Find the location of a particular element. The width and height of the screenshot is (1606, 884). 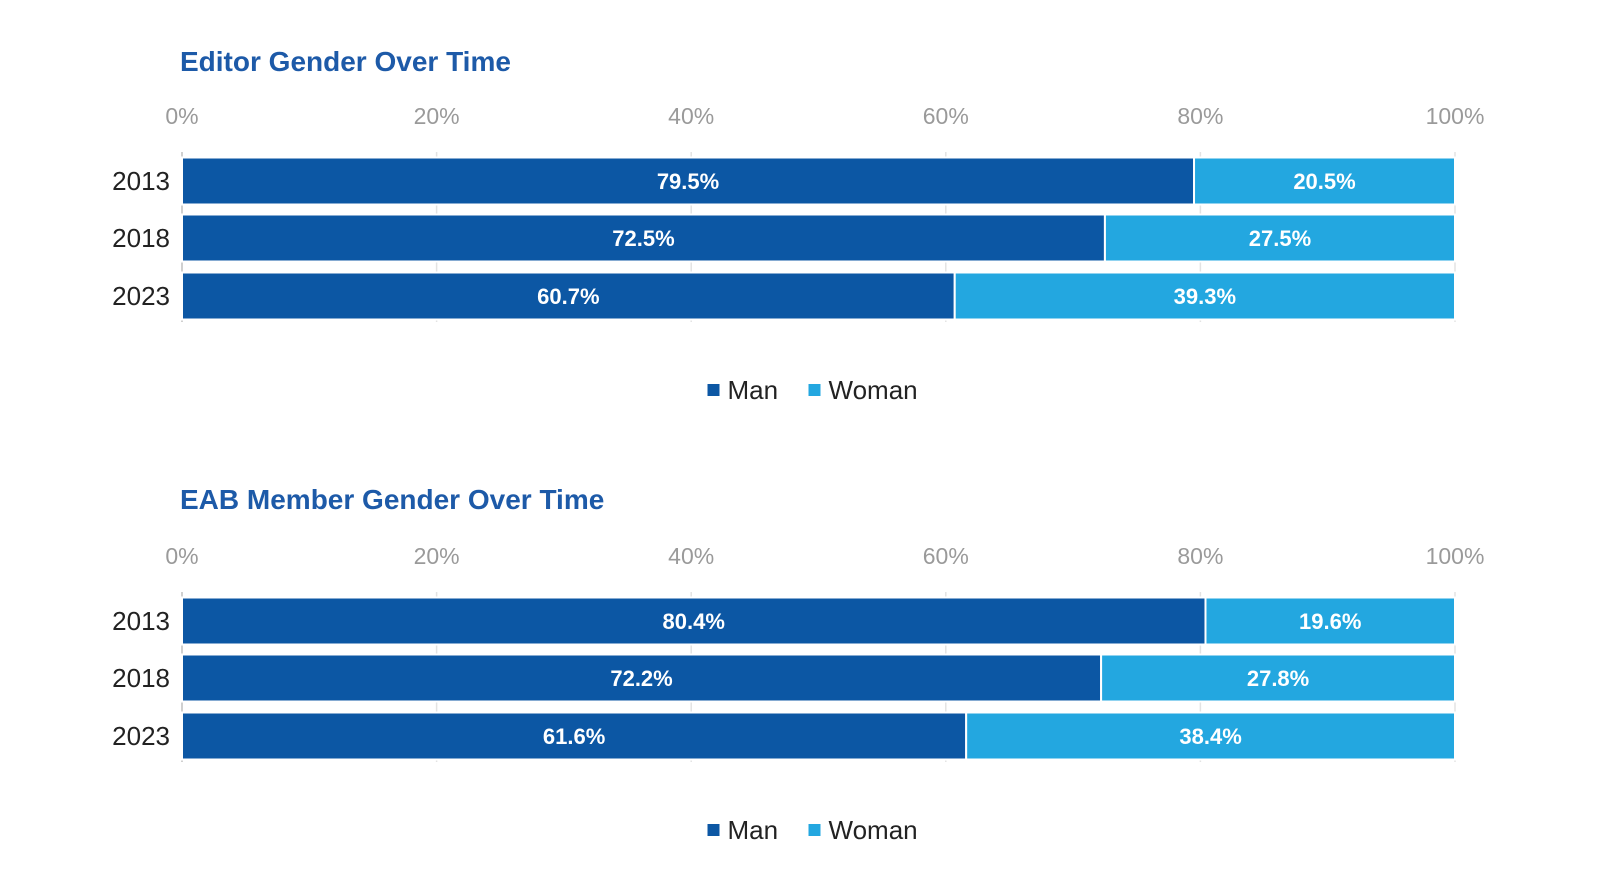

data-label: 20.5% is located at coordinates (1324, 181).